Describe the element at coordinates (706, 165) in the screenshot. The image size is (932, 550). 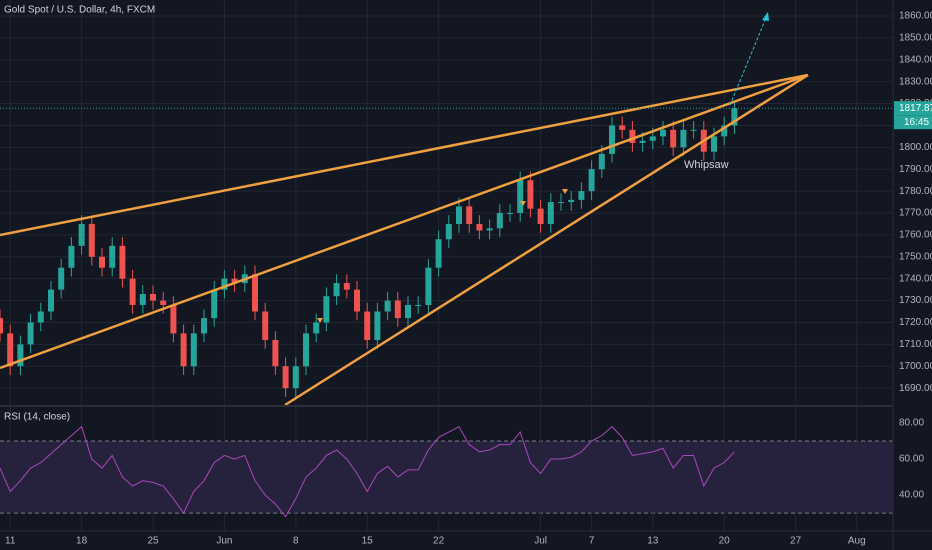
I see `annotation: Whipsaw` at that location.